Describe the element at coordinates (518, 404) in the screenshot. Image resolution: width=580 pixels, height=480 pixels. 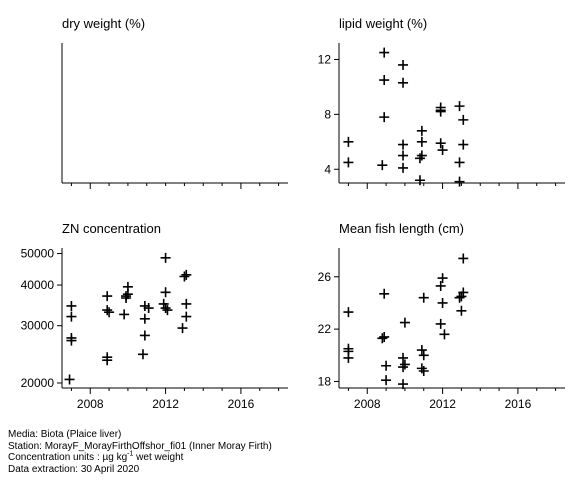
I see `x-tick-label-mean-fish-length: 2016` at that location.